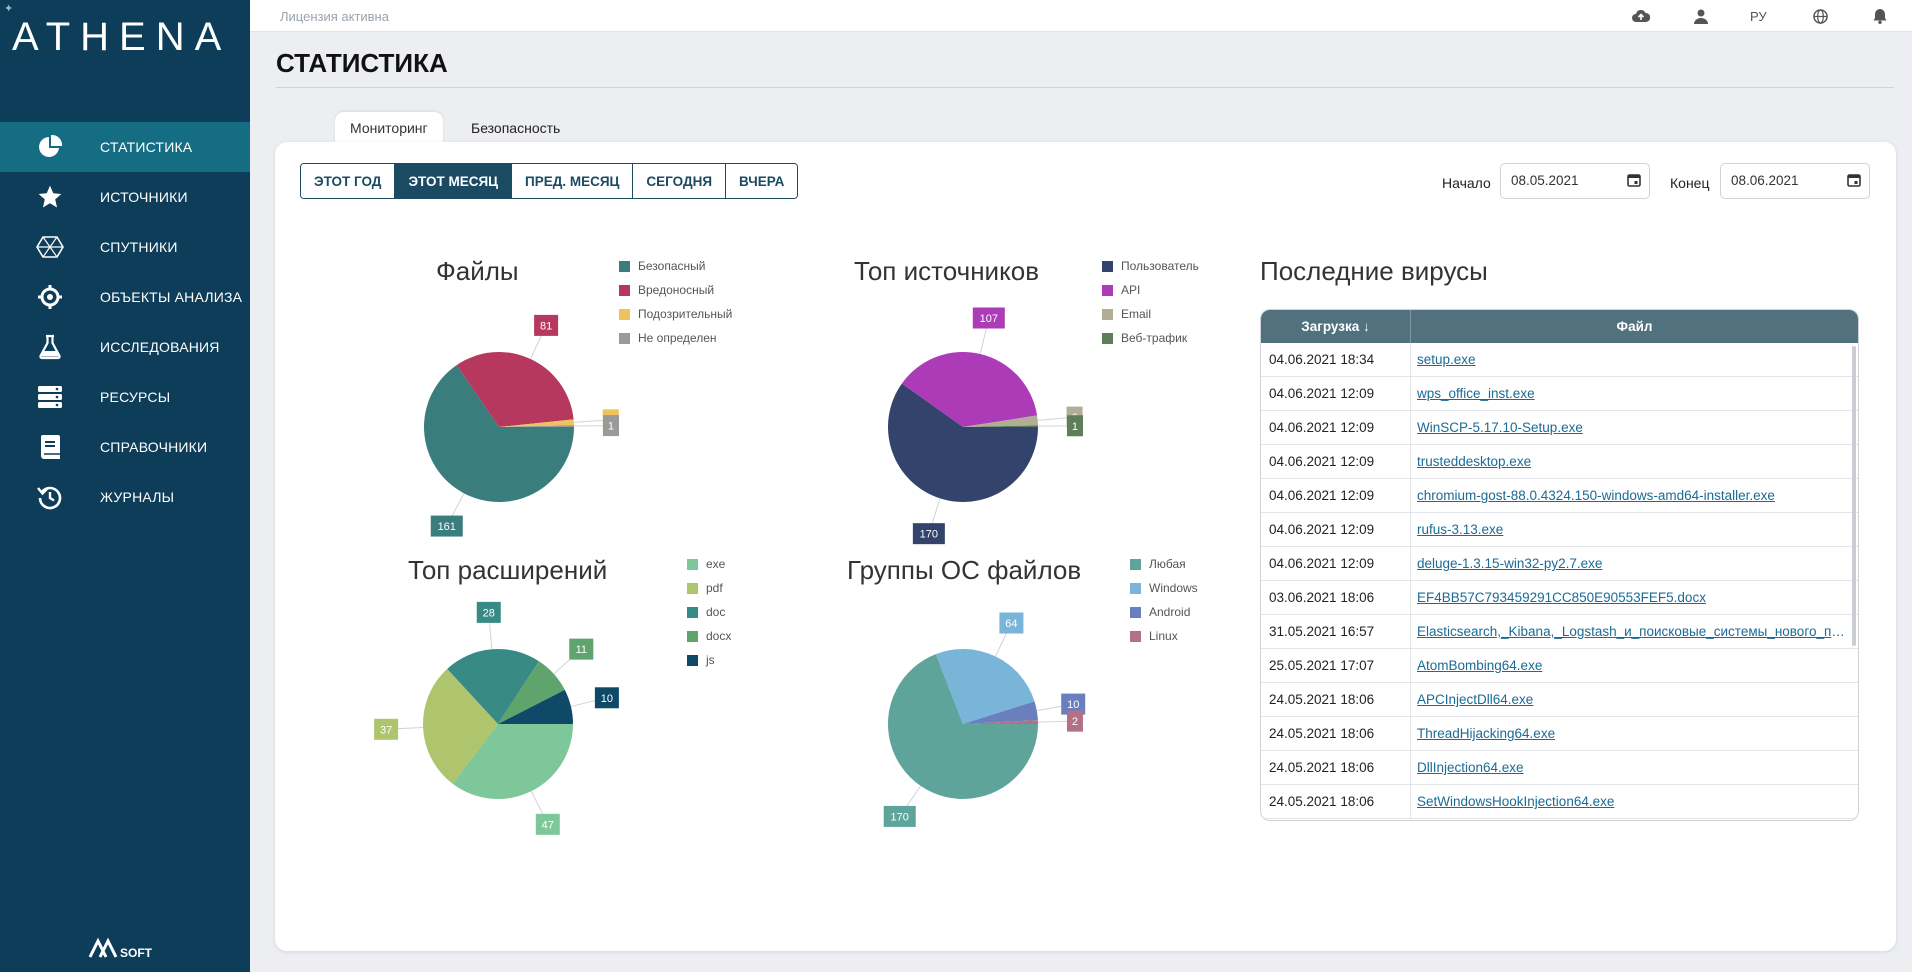 This screenshot has width=1912, height=972. What do you see at coordinates (1150, 266) in the screenshot?
I see `legend-item: Пользователь` at bounding box center [1150, 266].